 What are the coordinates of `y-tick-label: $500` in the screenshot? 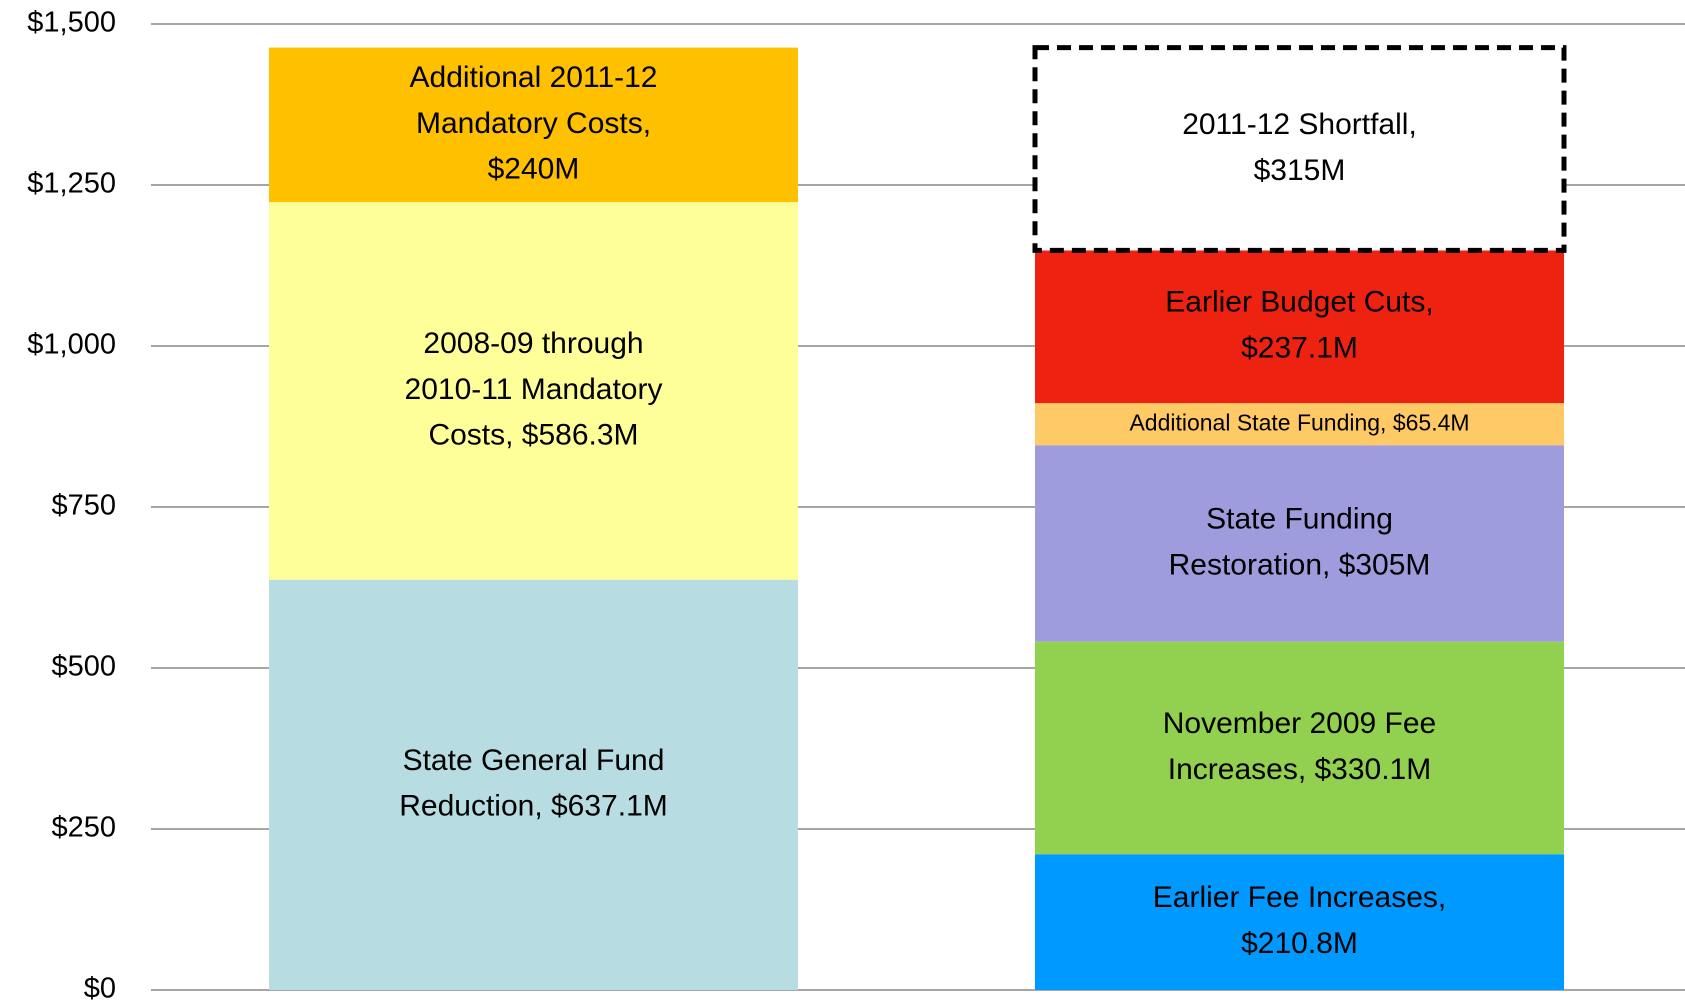 It's located at (83, 667).